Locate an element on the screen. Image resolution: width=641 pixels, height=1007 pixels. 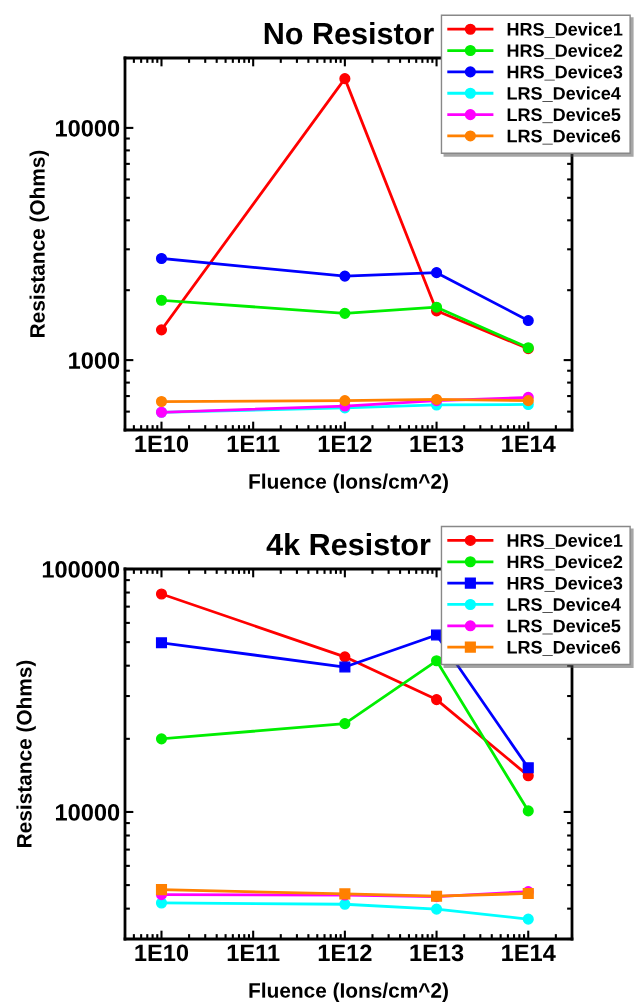
y-tick-label: 1000 is located at coordinates (94, 360).